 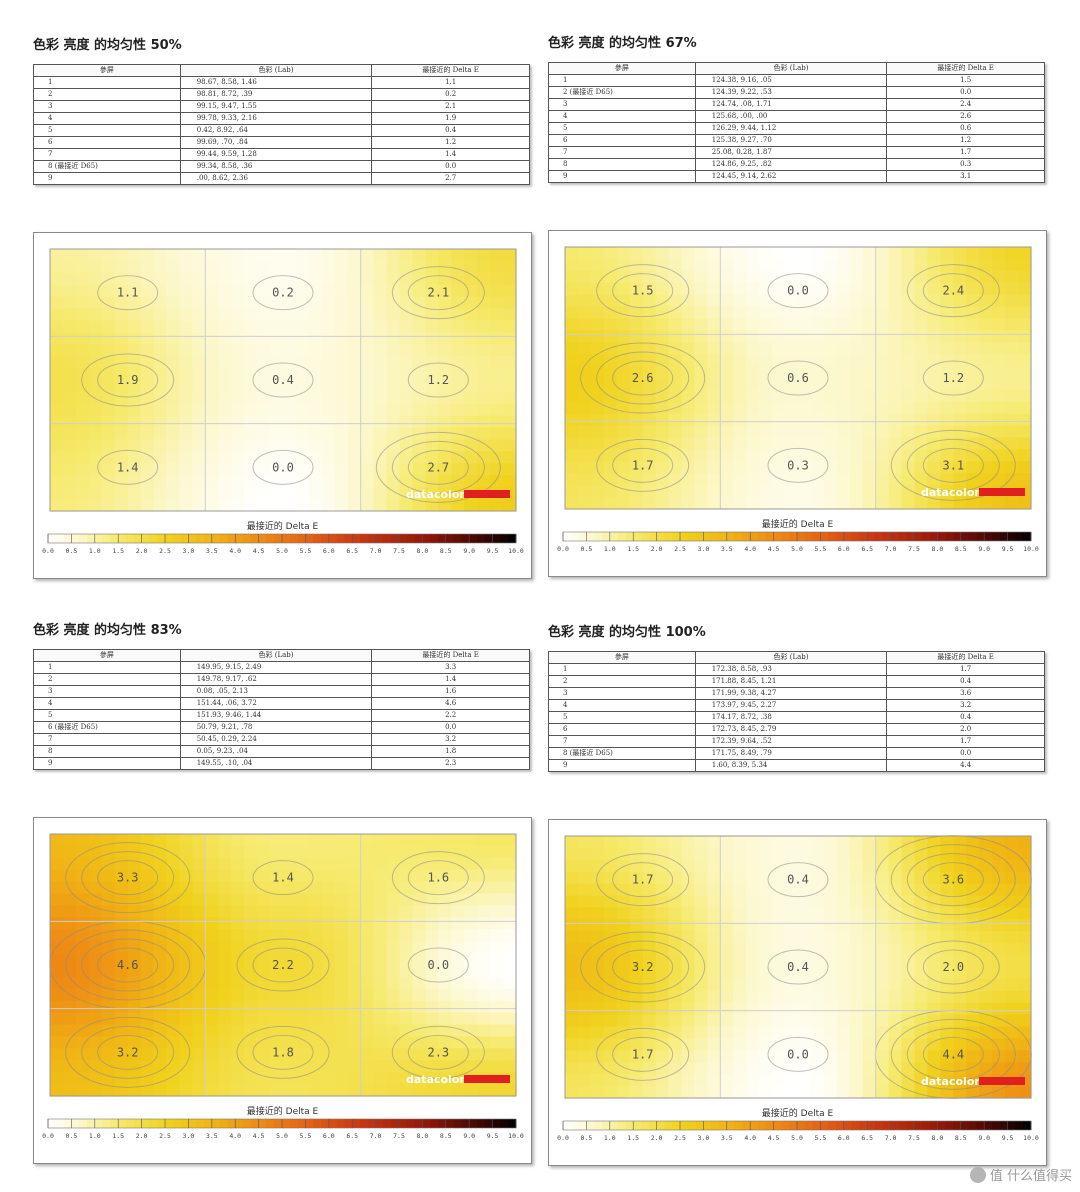 What do you see at coordinates (283, 380) in the screenshot?
I see `heatmap-cells` at bounding box center [283, 380].